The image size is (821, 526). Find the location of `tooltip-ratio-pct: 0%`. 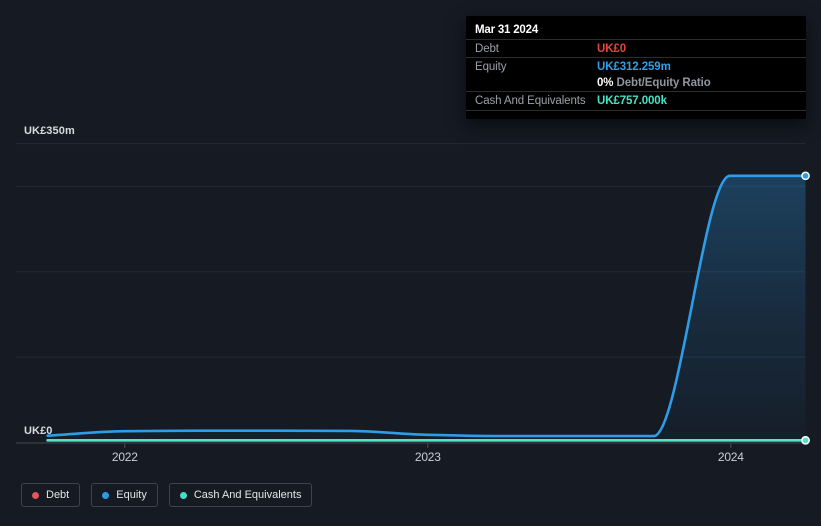

tooltip-ratio-pct: 0% is located at coordinates (605, 83).